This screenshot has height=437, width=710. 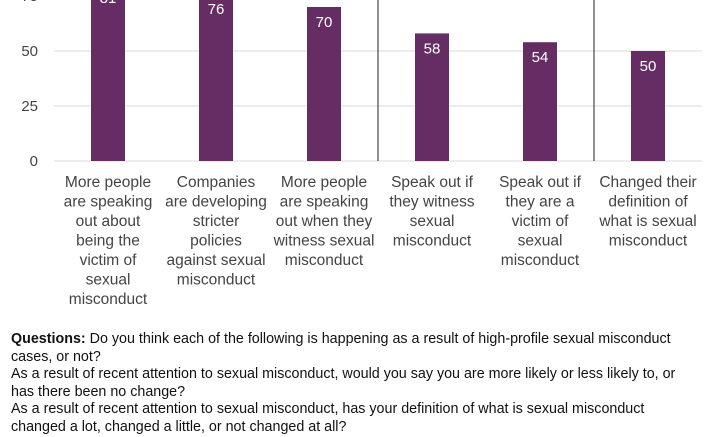 What do you see at coordinates (216, 9) in the screenshot?
I see `data-label: 76` at bounding box center [216, 9].